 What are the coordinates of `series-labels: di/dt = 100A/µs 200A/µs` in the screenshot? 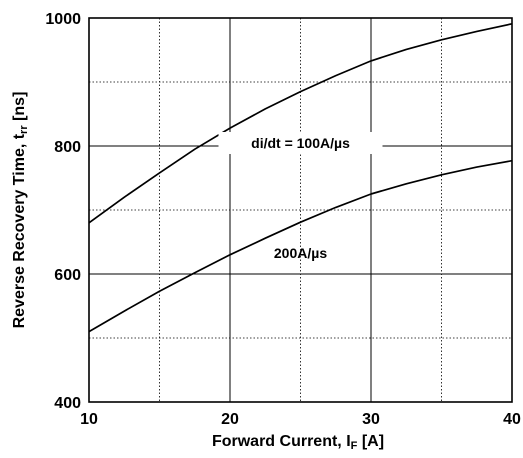 It's located at (300, 196).